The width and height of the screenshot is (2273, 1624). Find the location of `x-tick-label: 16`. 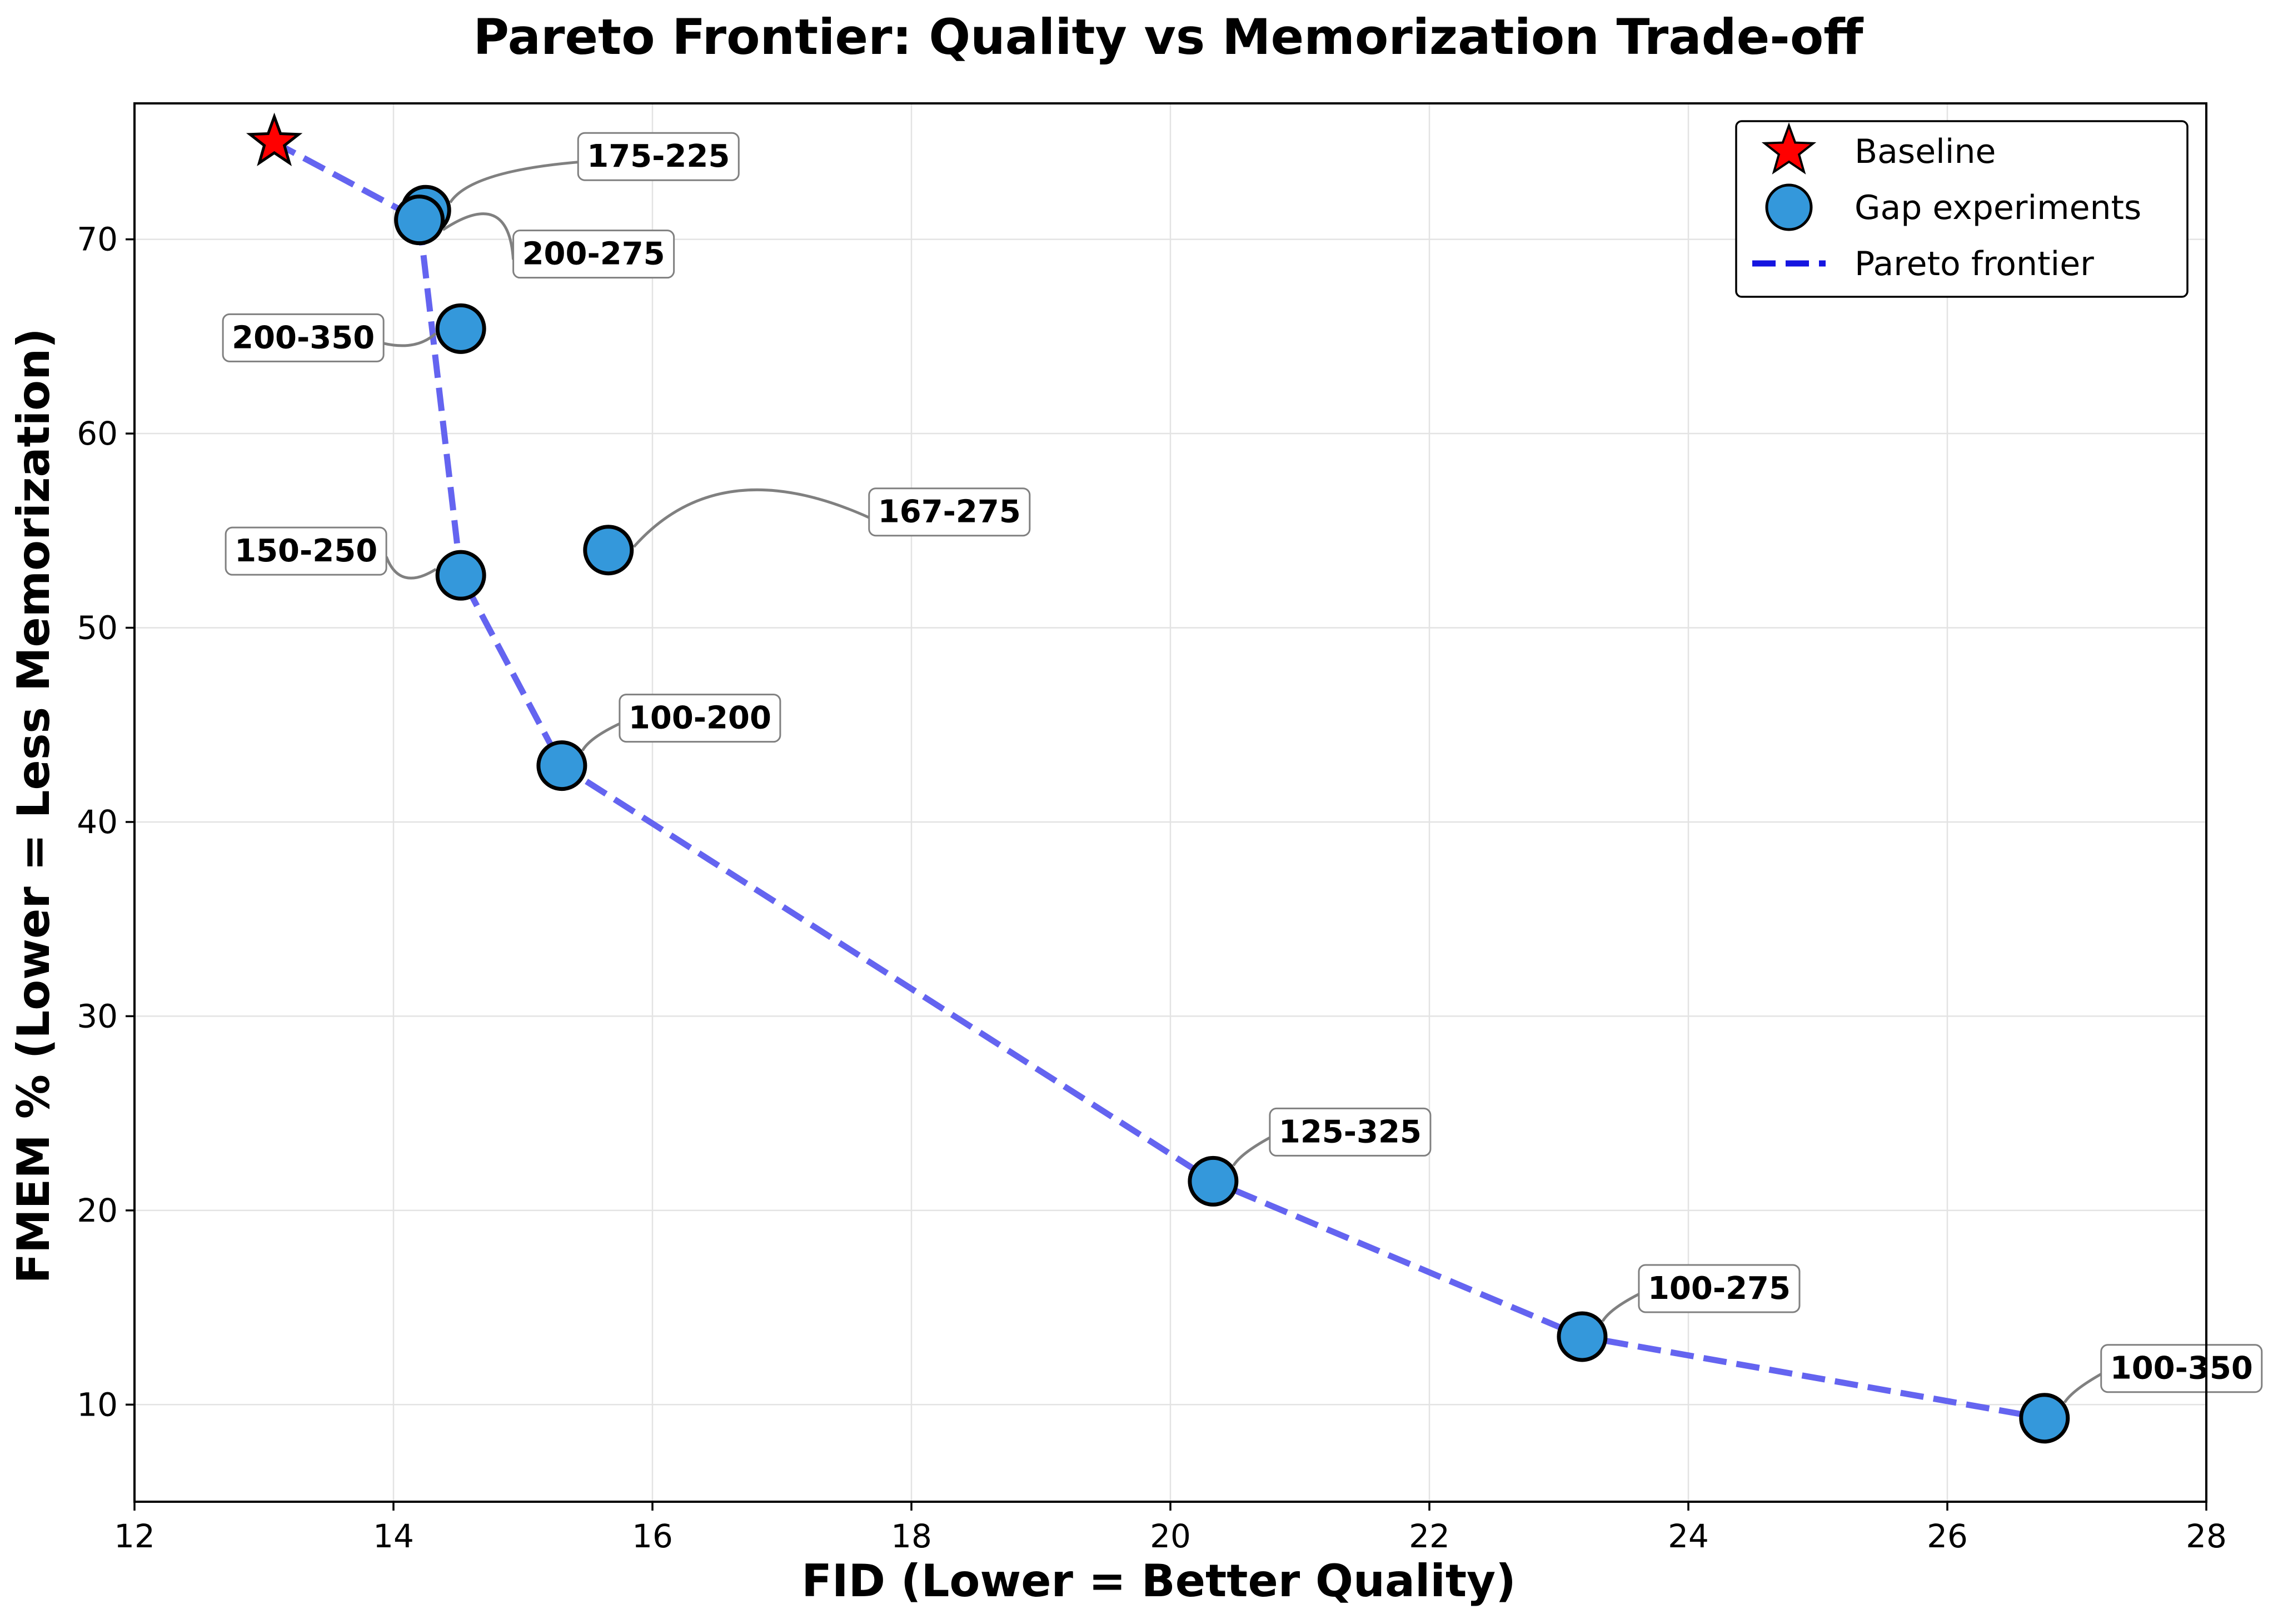

x-tick-label: 16 is located at coordinates (652, 1536).